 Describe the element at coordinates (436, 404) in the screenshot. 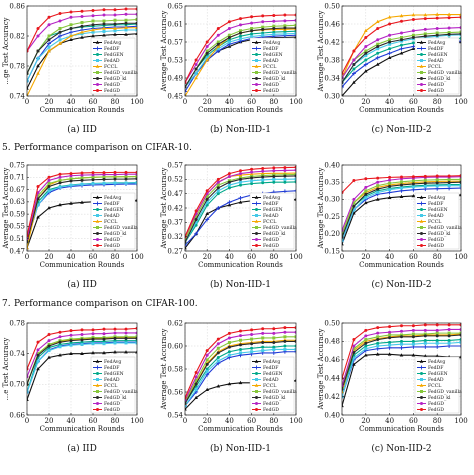

I see `chart-9-legend-label-7: FedGD` at that location.